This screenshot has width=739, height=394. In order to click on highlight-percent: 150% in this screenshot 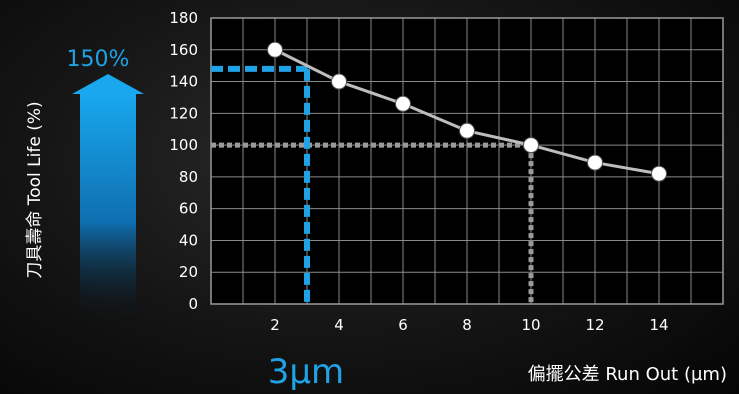, I will do `click(98, 59)`.